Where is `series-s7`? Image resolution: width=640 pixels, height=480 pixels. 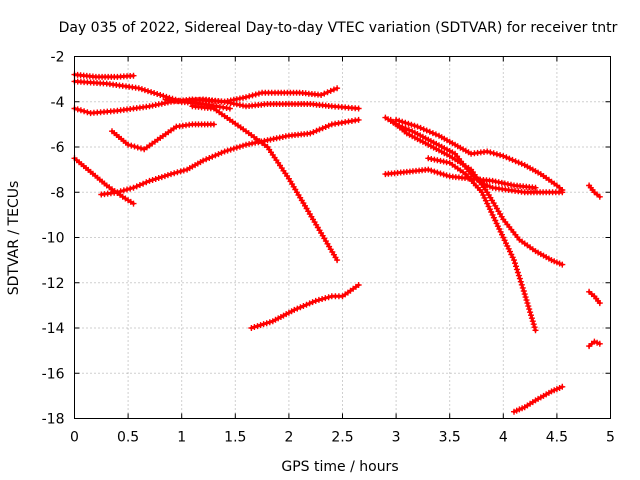 series-s7 is located at coordinates (230, 157).